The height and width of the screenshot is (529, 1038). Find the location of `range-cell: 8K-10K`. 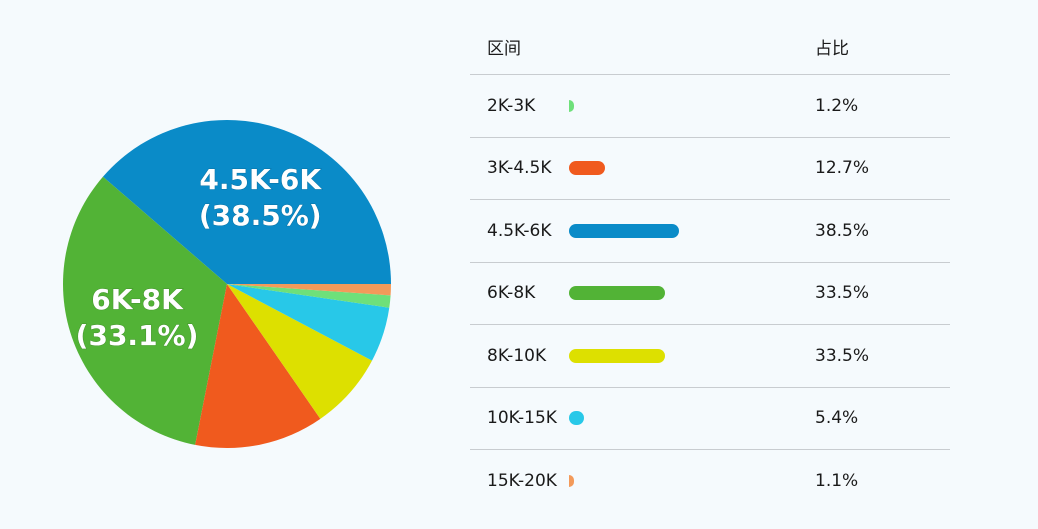

range-cell: 8K-10K is located at coordinates (642, 356).